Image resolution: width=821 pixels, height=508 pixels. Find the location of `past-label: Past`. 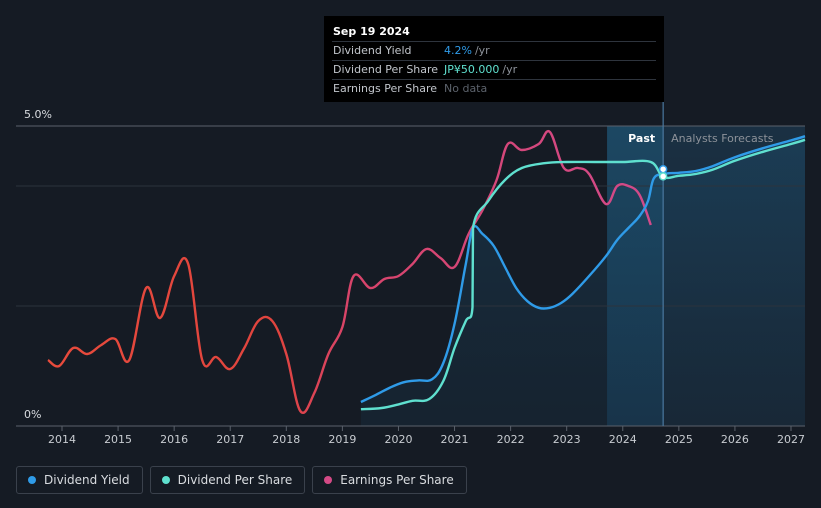

past-label: Past is located at coordinates (641, 138).